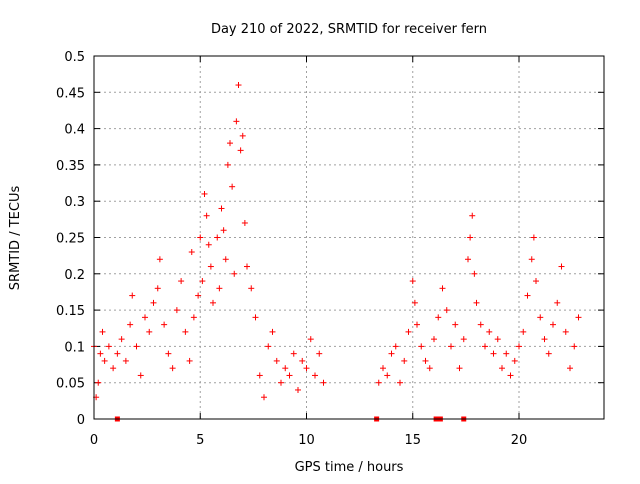  I want to click on y-tick-label: 0.45, so click(70, 93).